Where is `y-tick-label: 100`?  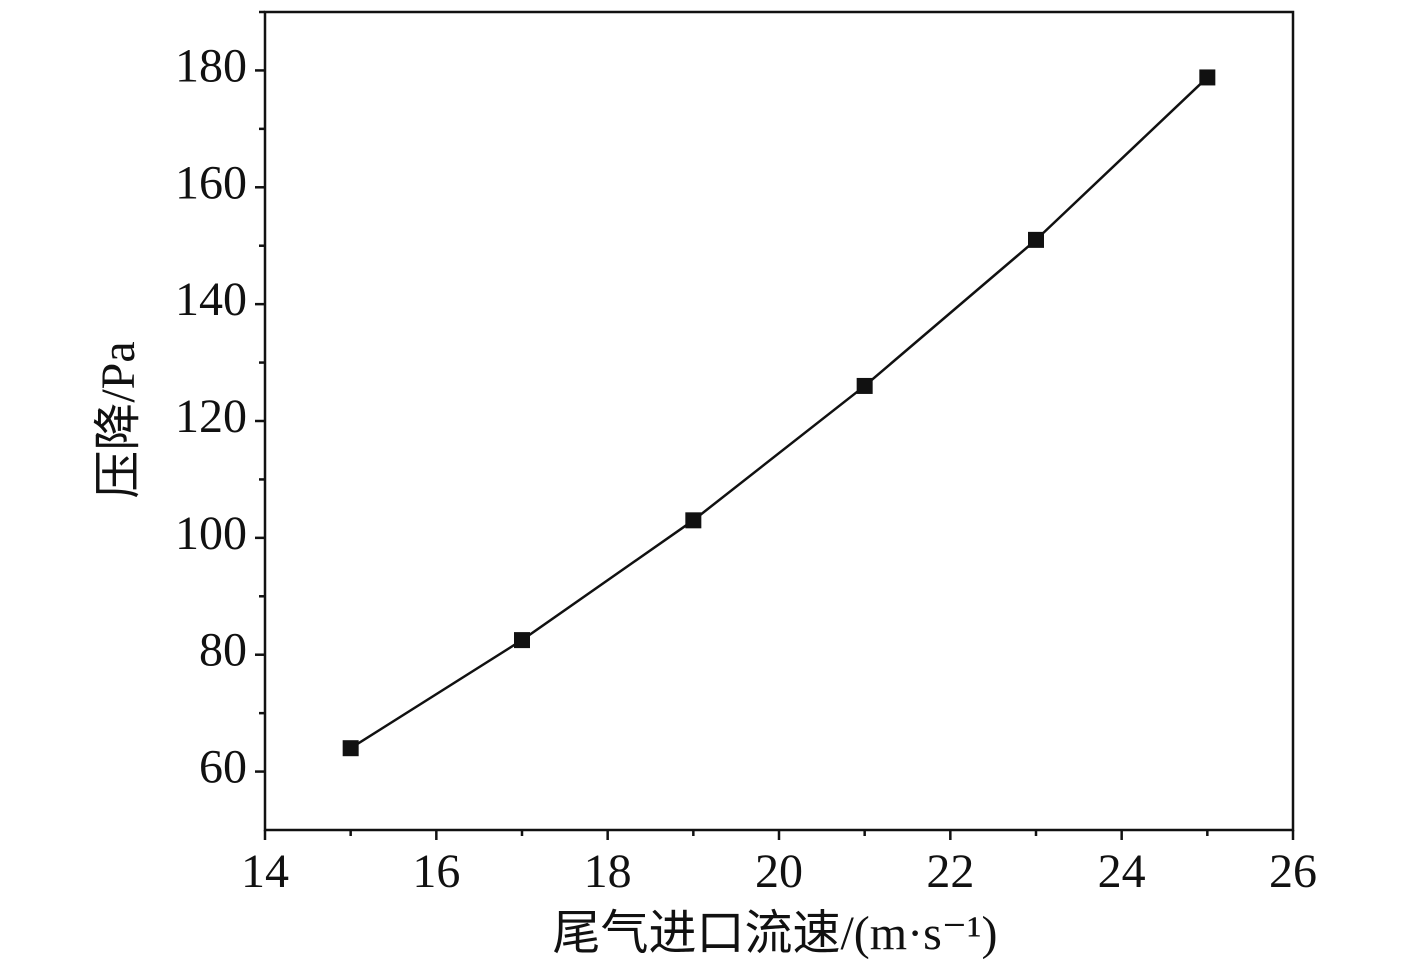
y-tick-label: 100 is located at coordinates (211, 533).